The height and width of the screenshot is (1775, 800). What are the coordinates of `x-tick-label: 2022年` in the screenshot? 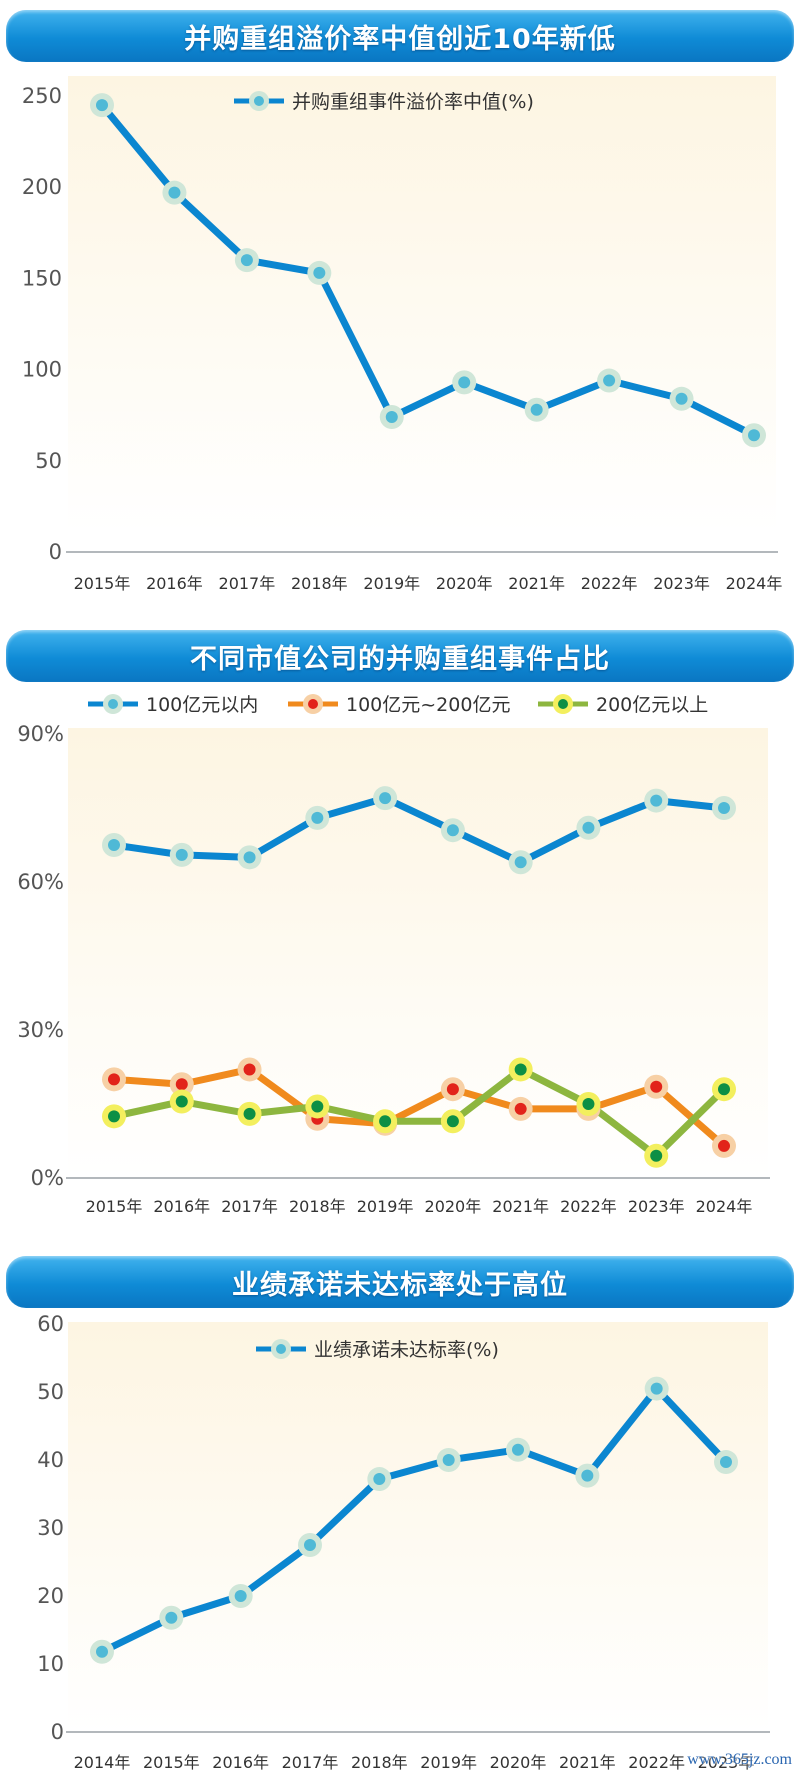 It's located at (656, 1762).